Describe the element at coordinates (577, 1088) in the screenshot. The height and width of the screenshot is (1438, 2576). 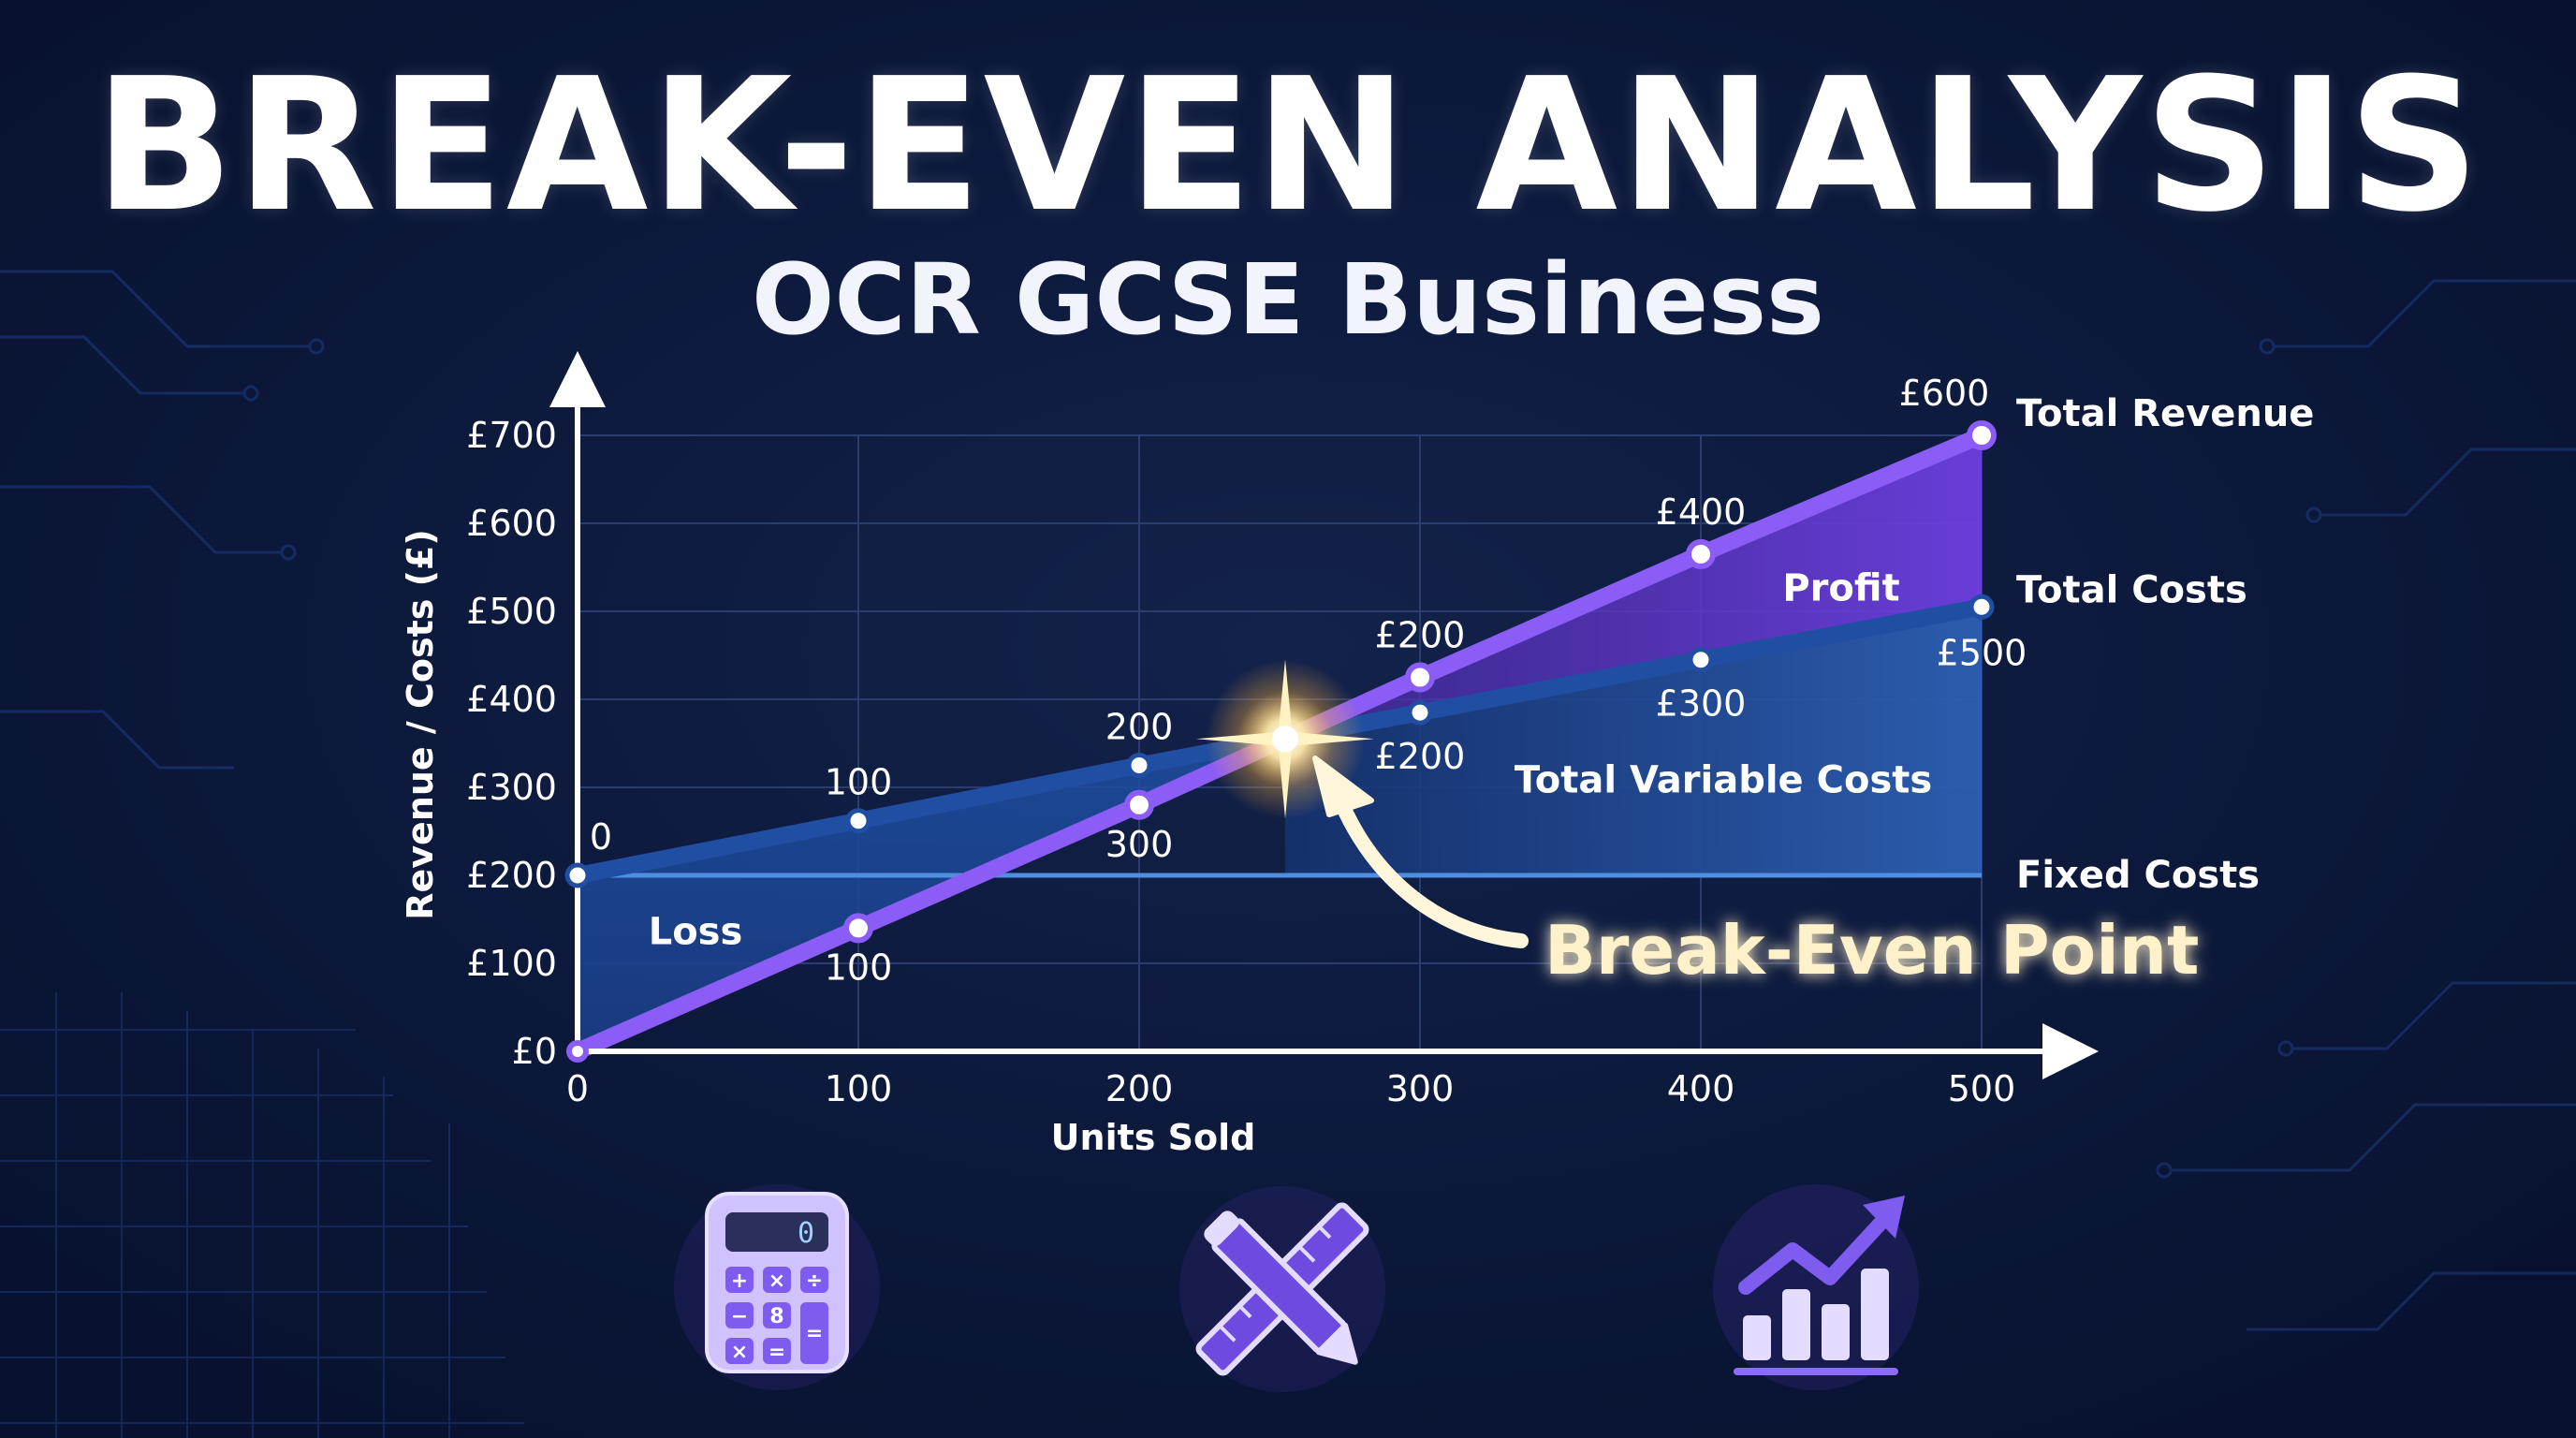
I see `x-tick-label: 0` at that location.